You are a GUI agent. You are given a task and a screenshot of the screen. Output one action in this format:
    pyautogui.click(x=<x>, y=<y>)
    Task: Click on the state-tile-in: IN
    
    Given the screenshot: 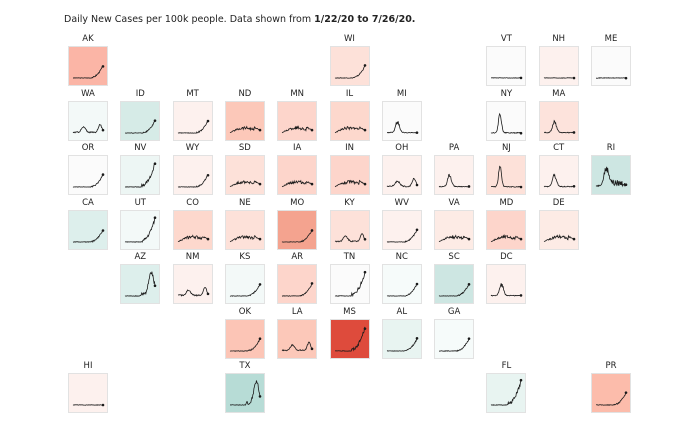 What is the action you would take?
    pyautogui.click(x=350, y=169)
    